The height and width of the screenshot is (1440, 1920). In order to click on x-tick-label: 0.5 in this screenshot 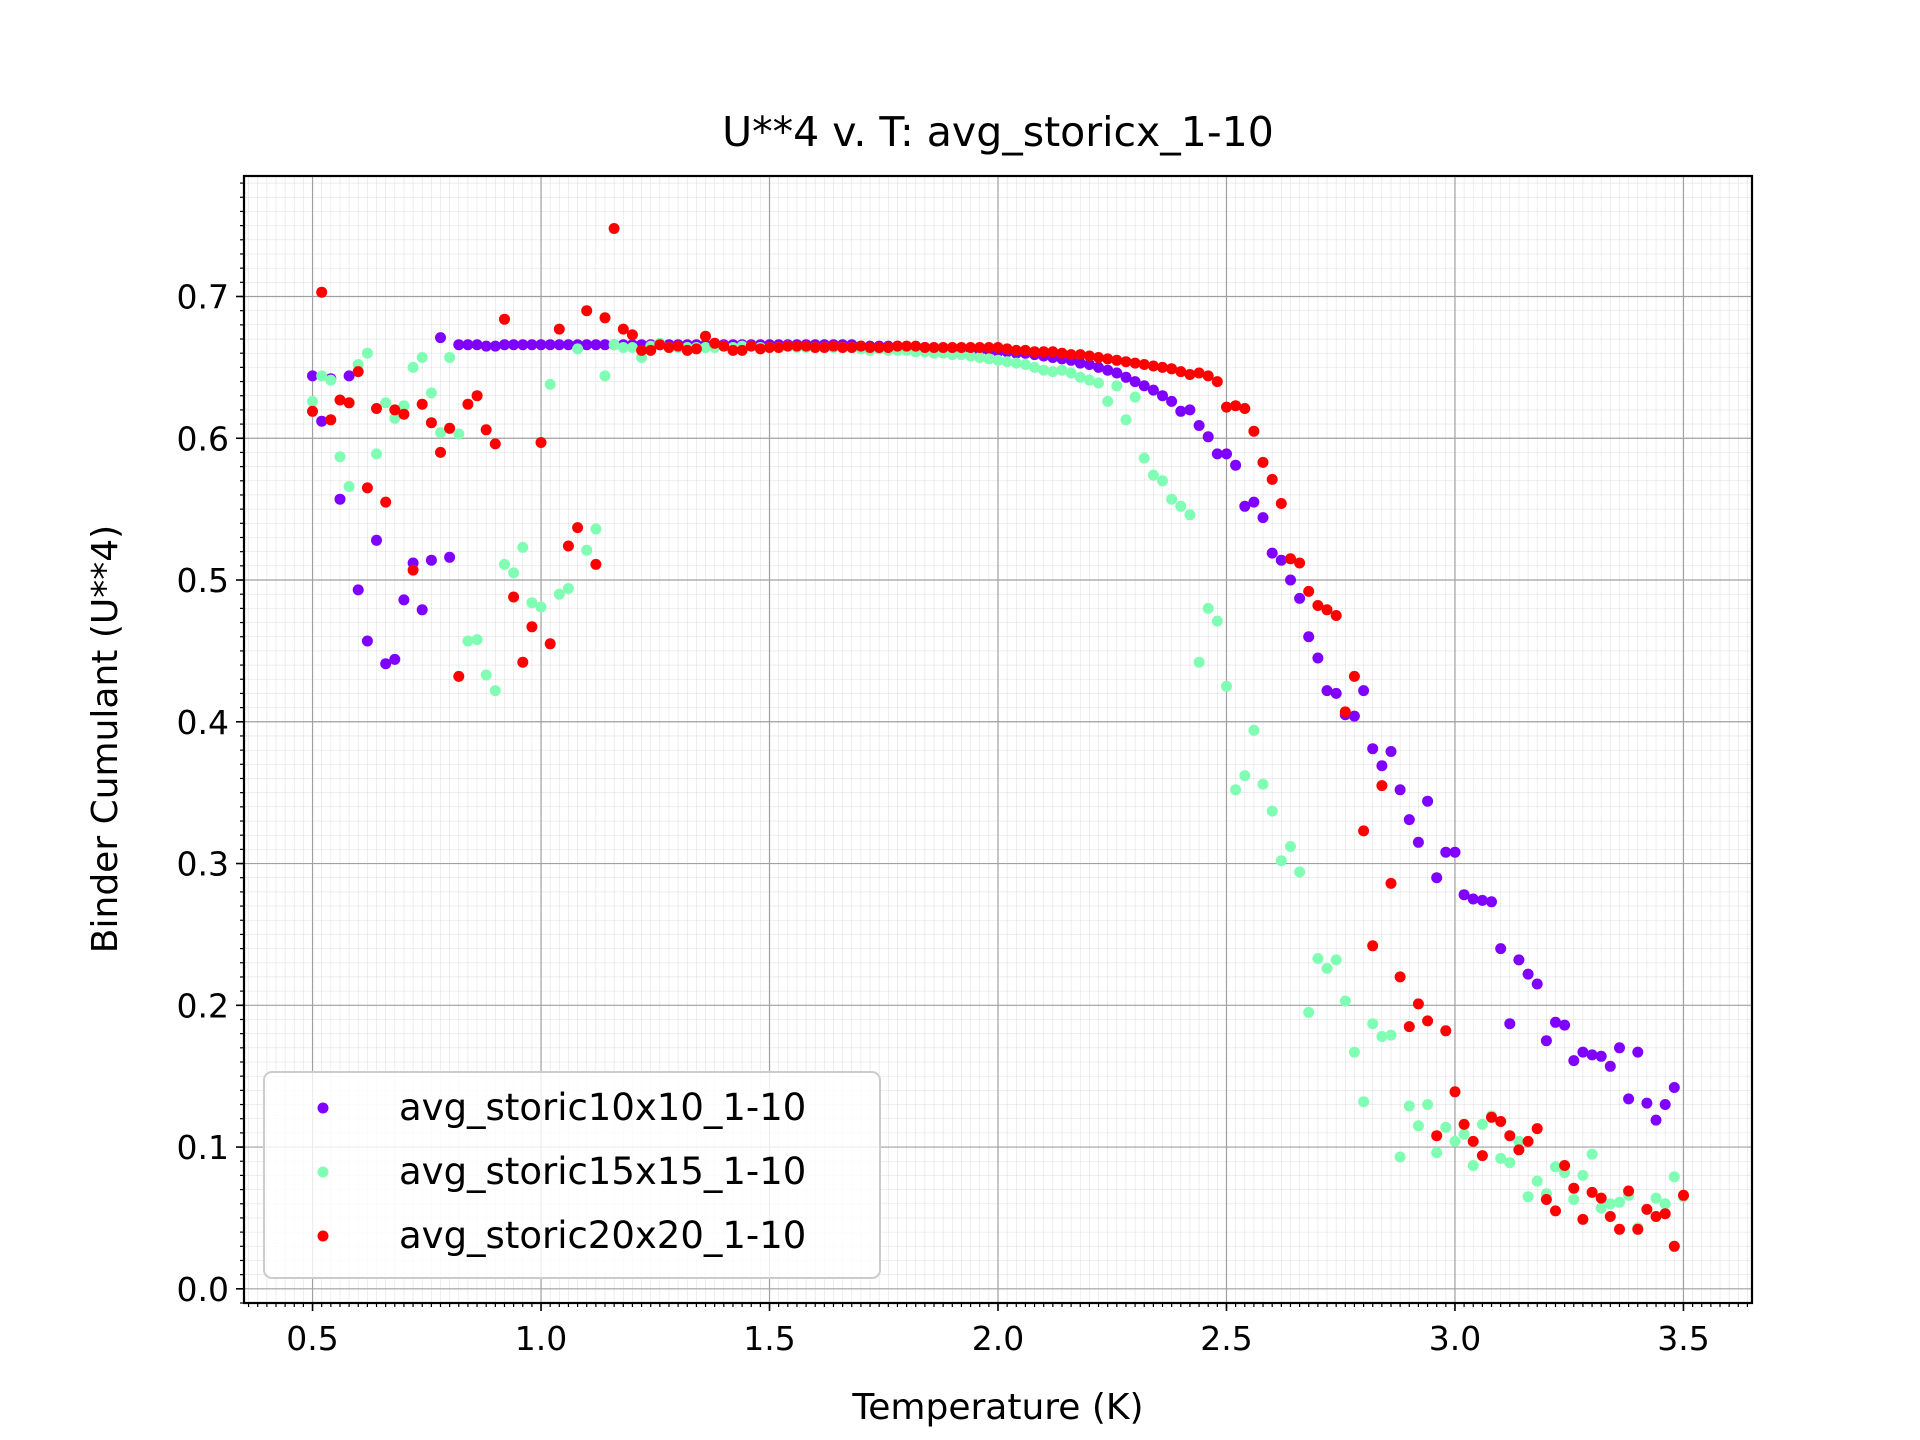, I will do `click(312, 1338)`.